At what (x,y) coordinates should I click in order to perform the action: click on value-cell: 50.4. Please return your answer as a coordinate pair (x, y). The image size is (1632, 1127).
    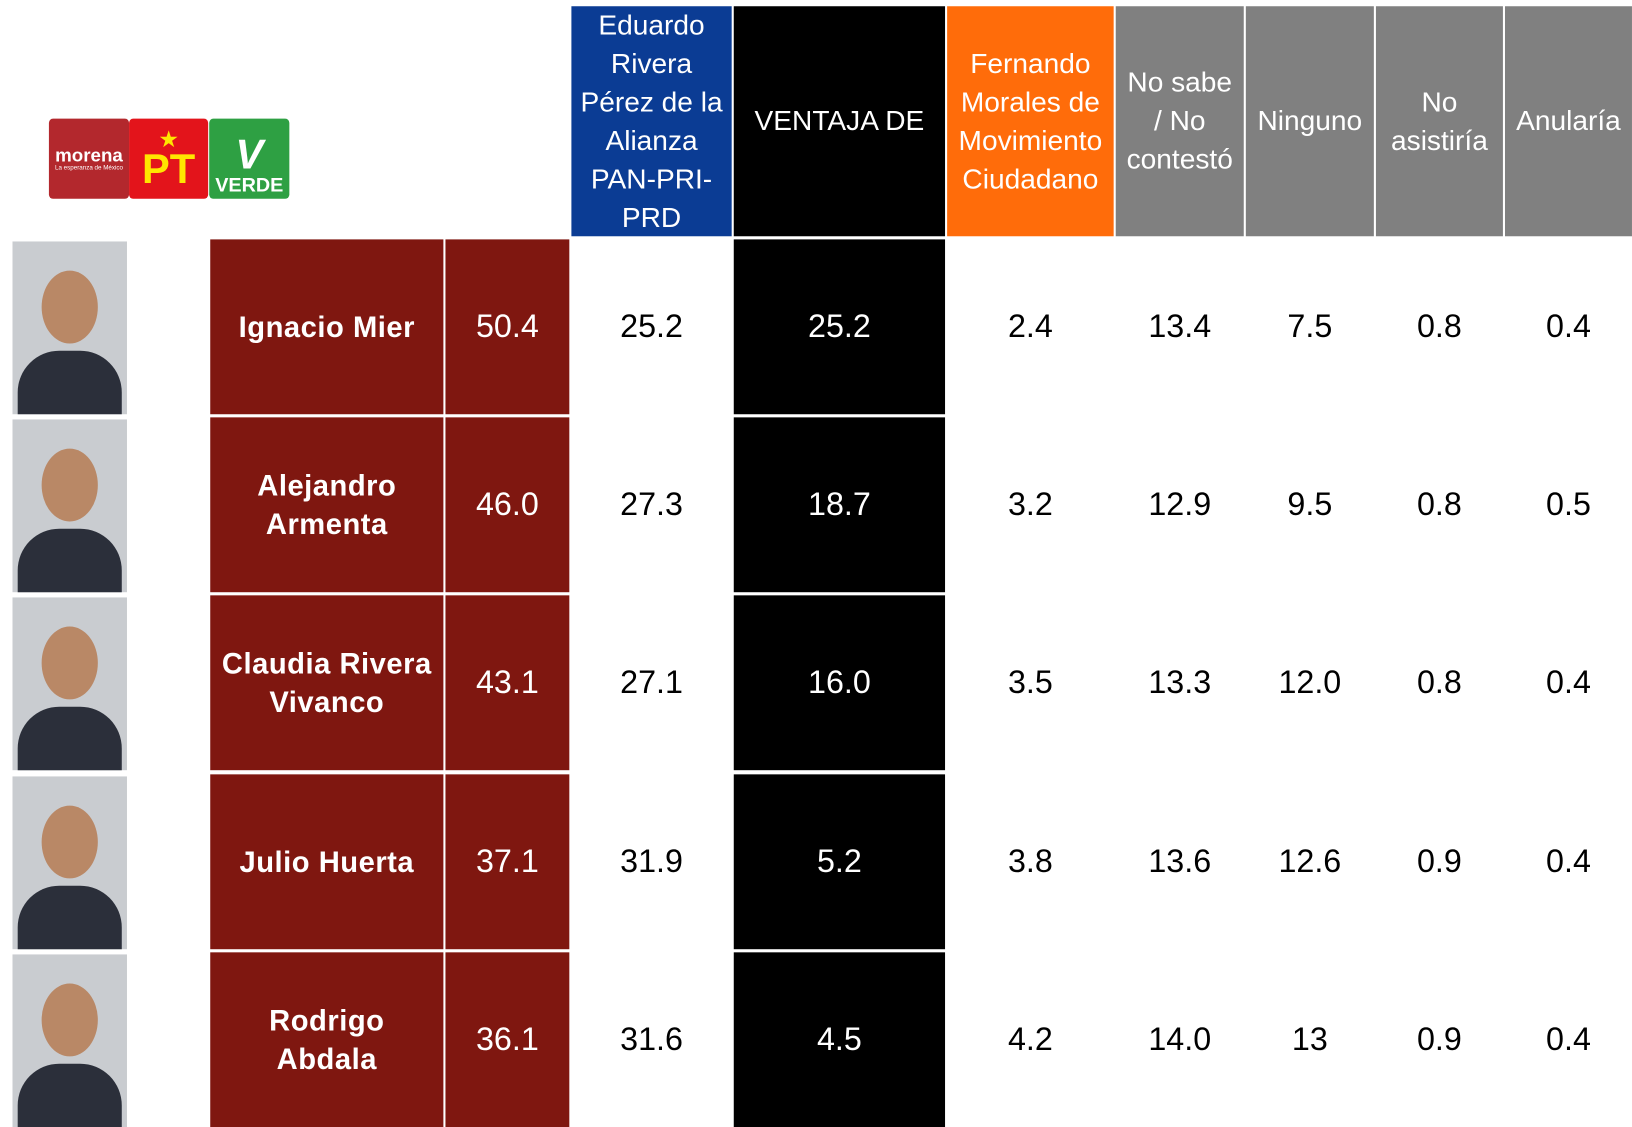
    Looking at the image, I should click on (507, 327).